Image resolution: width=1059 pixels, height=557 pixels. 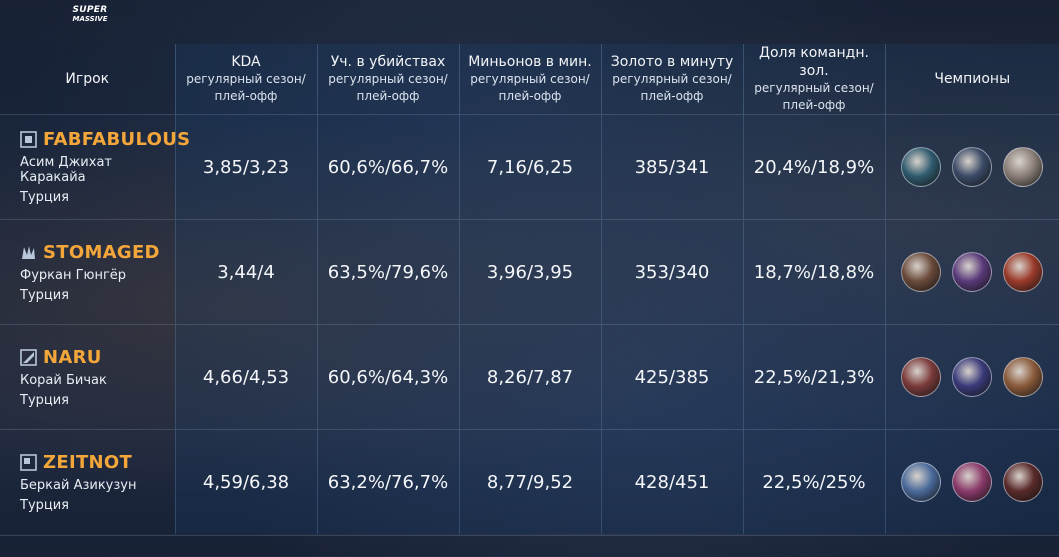 I want to click on gold-per-min-value: 353/340, so click(x=672, y=272).